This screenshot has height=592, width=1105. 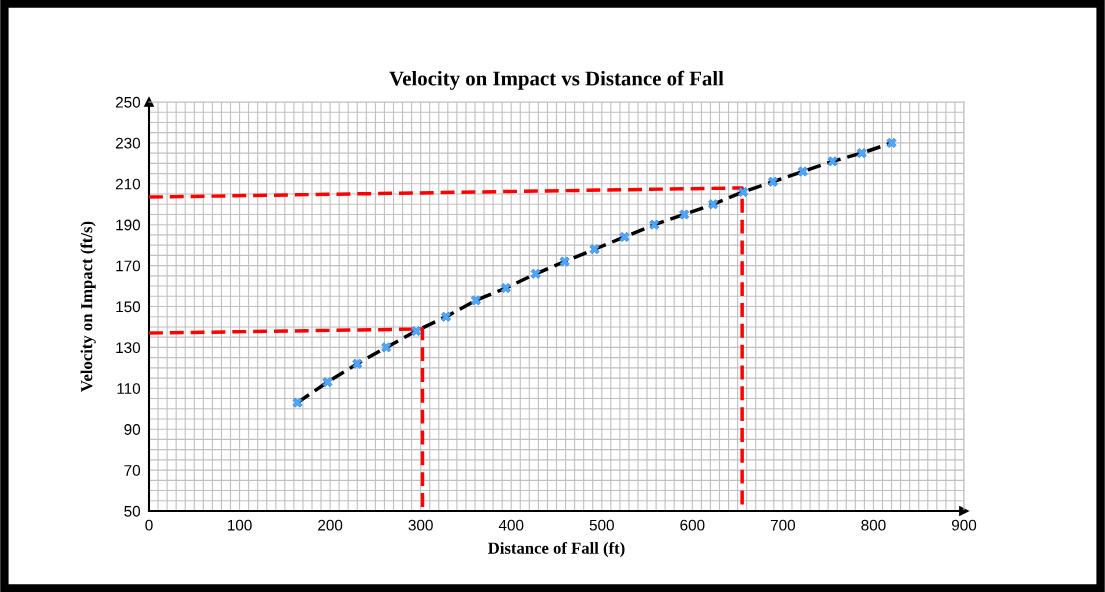 What do you see at coordinates (128, 348) in the screenshot?
I see `y-tick-label: 130` at bounding box center [128, 348].